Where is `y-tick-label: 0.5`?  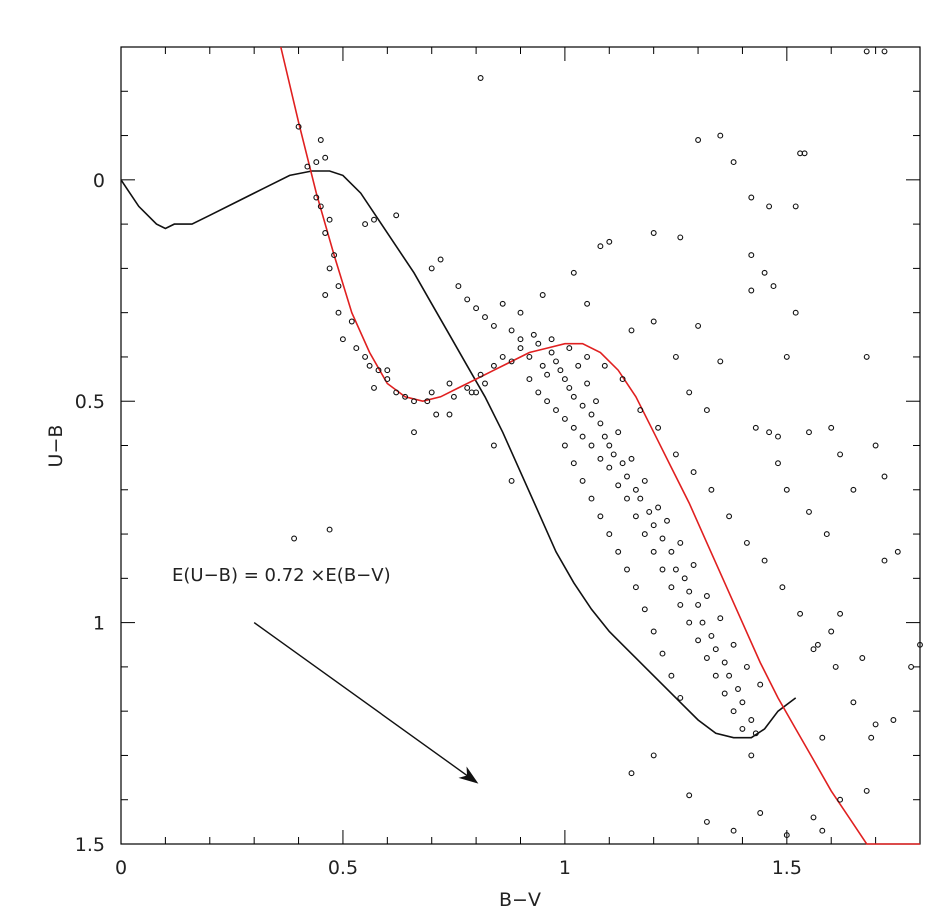
y-tick-label: 0.5 is located at coordinates (90, 402).